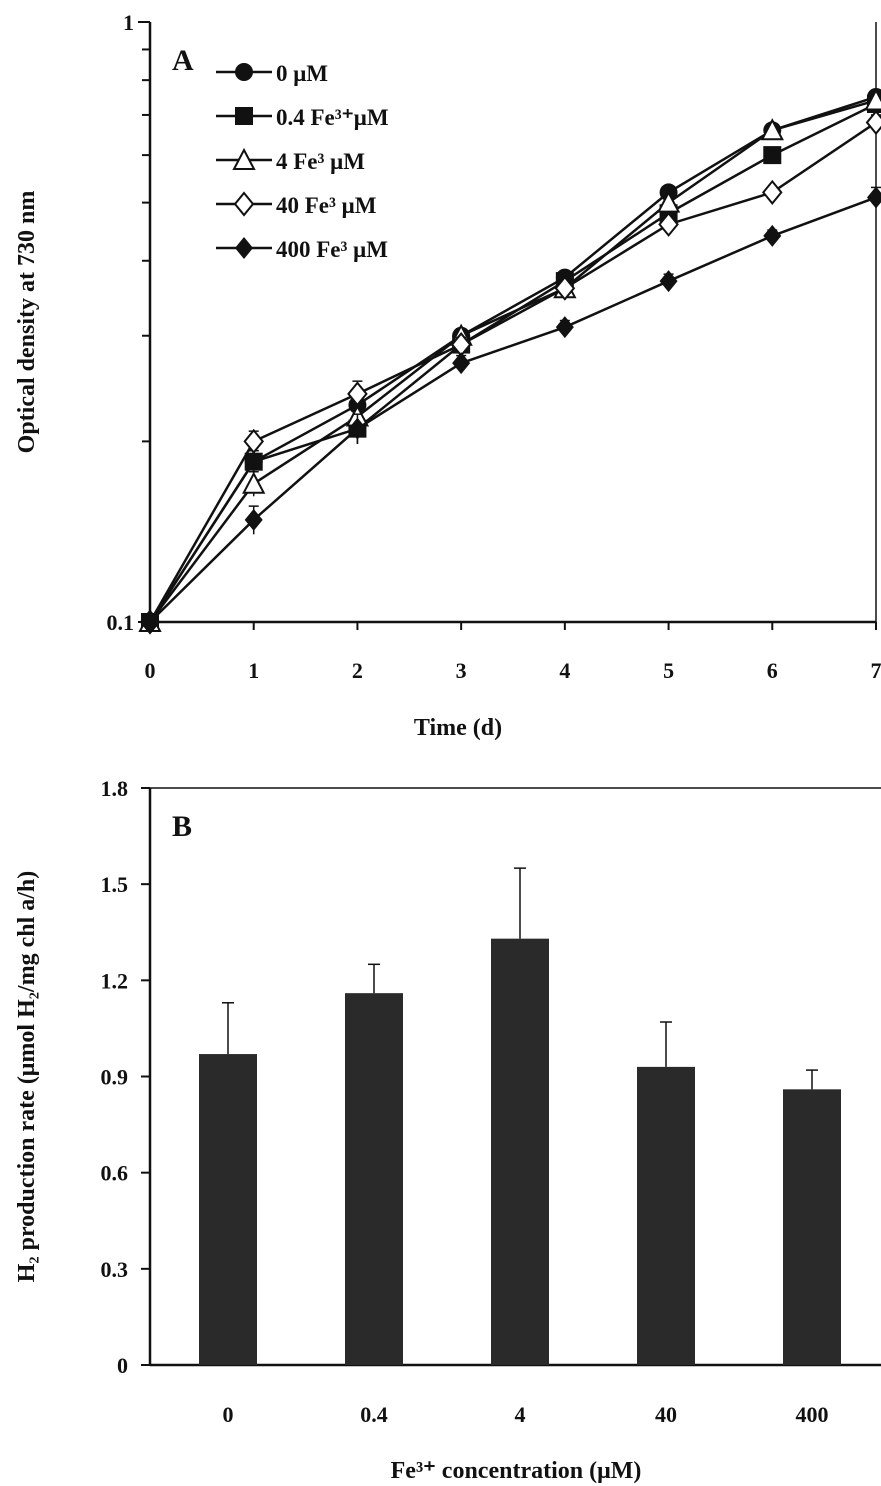 The image size is (881, 1486). I want to click on y-tick-label: 1.2, so click(115, 980).